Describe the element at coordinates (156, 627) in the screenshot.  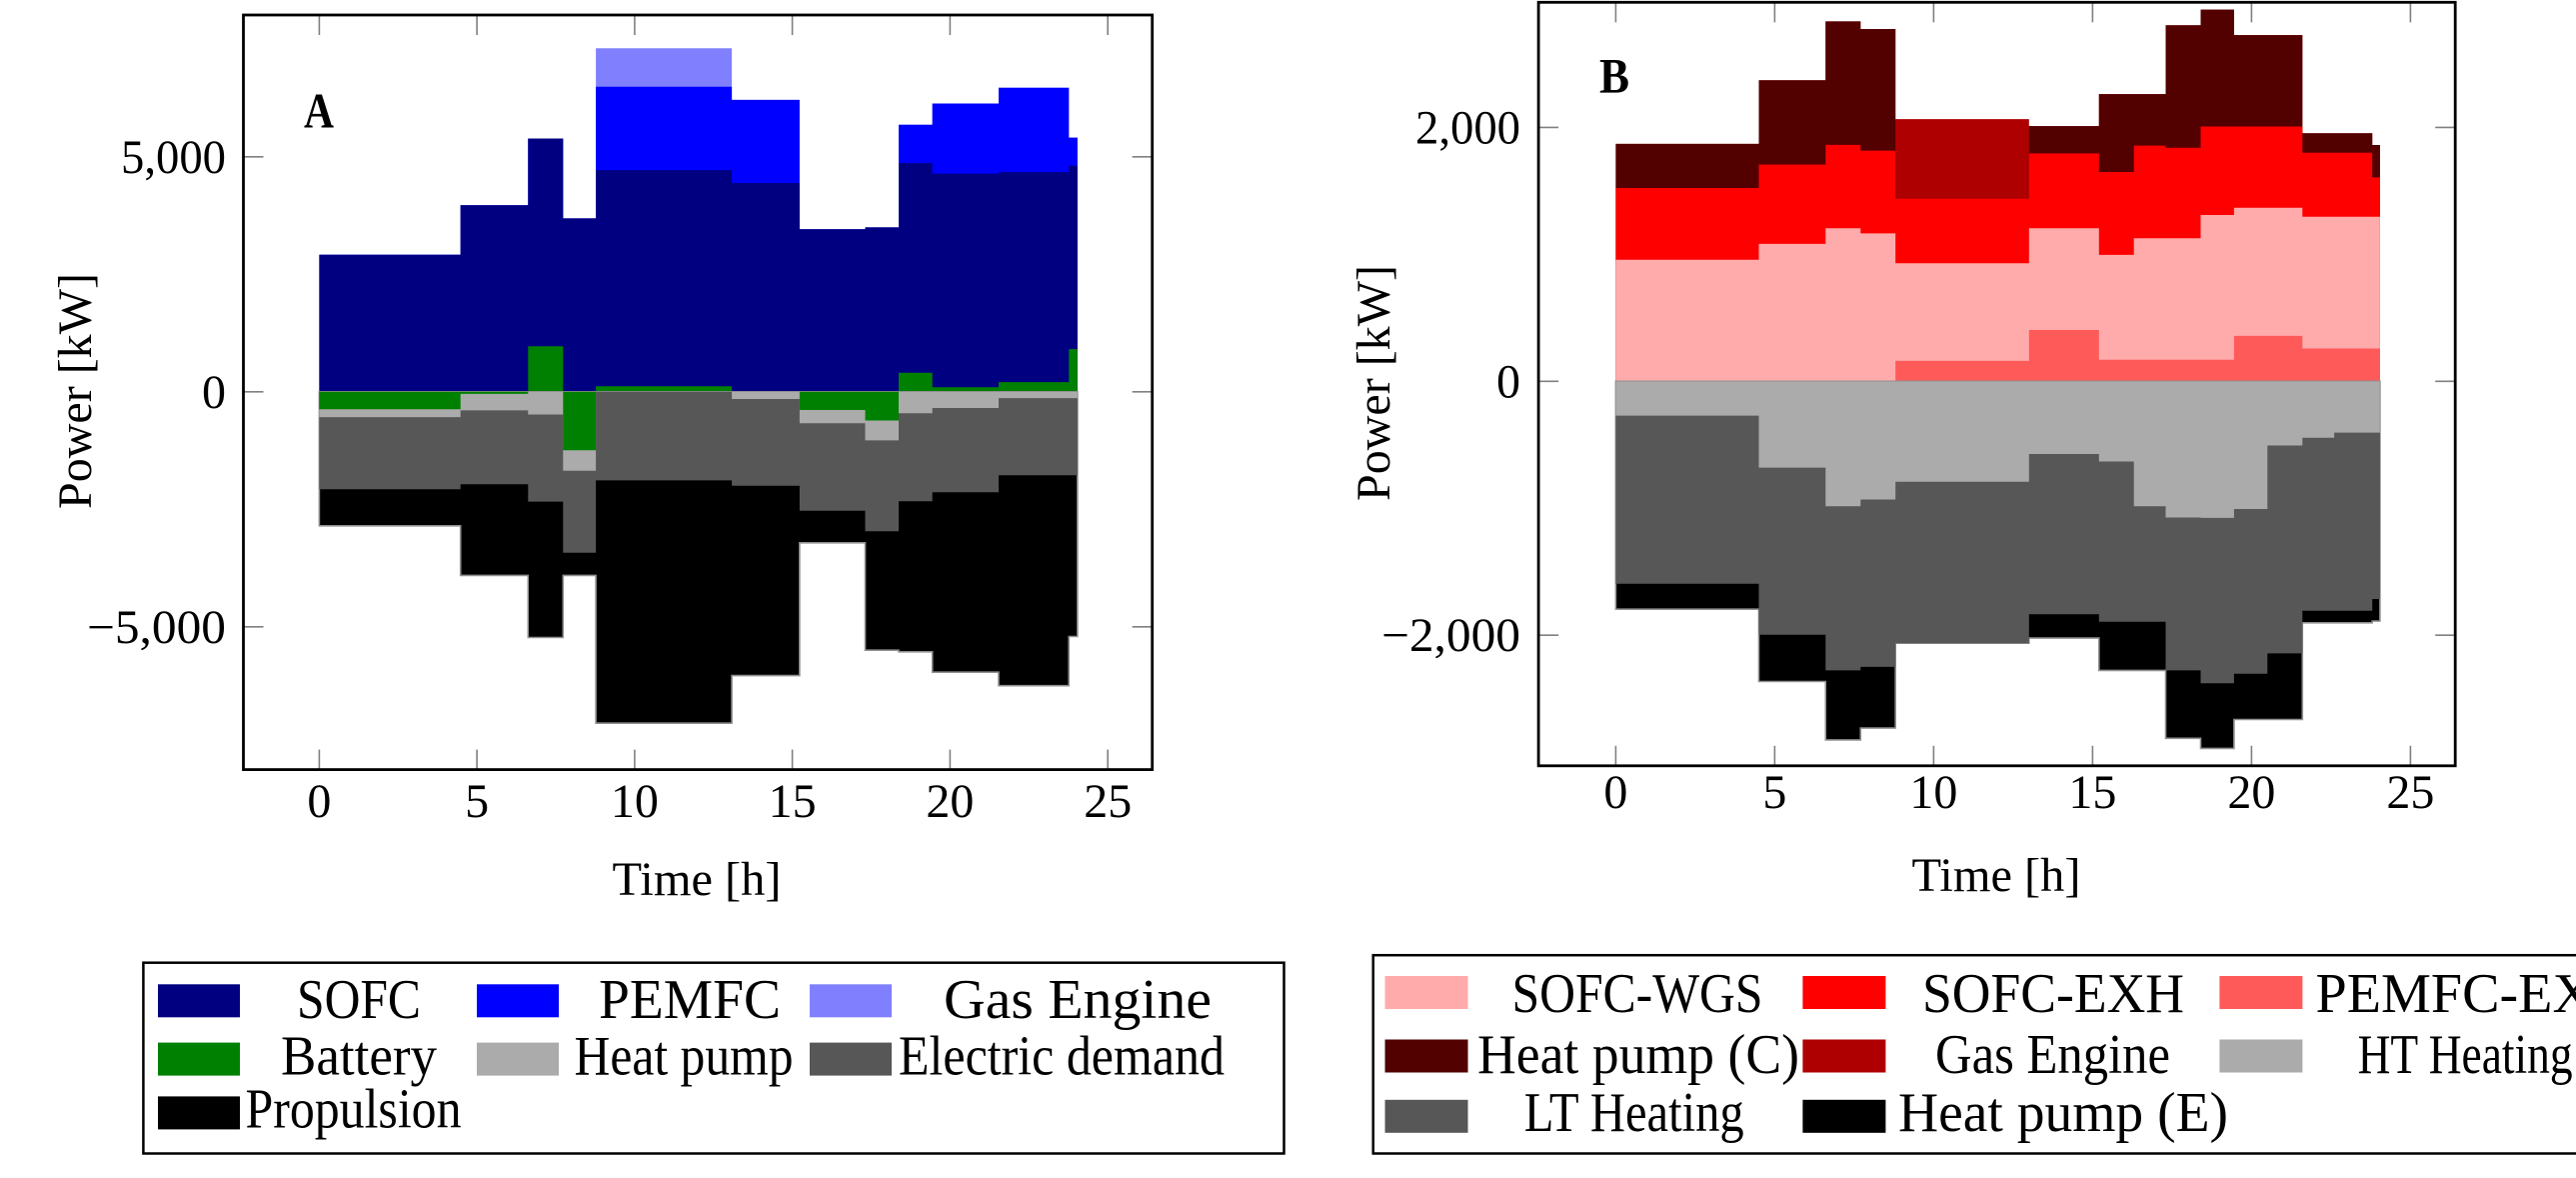
I see `svg-text: −5,000` at that location.